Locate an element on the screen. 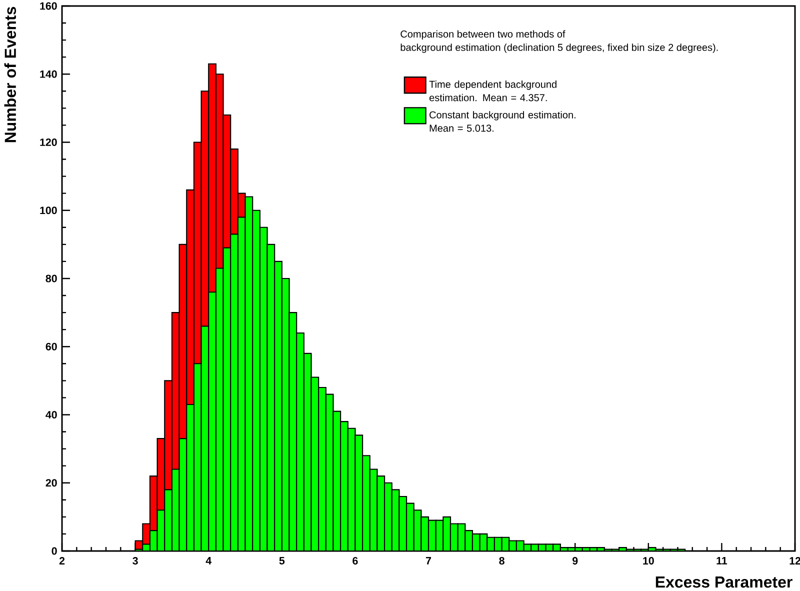 The image size is (800, 591). y-tick-label: 40 is located at coordinates (51, 414).